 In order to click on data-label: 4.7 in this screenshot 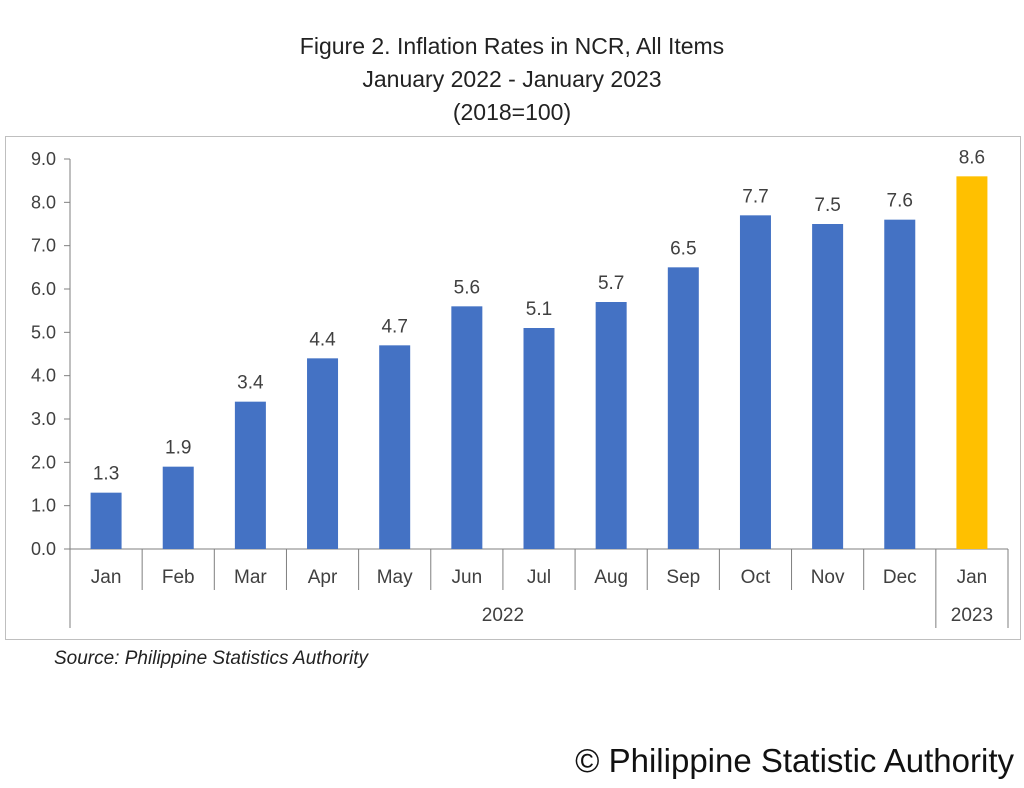, I will do `click(394, 326)`.